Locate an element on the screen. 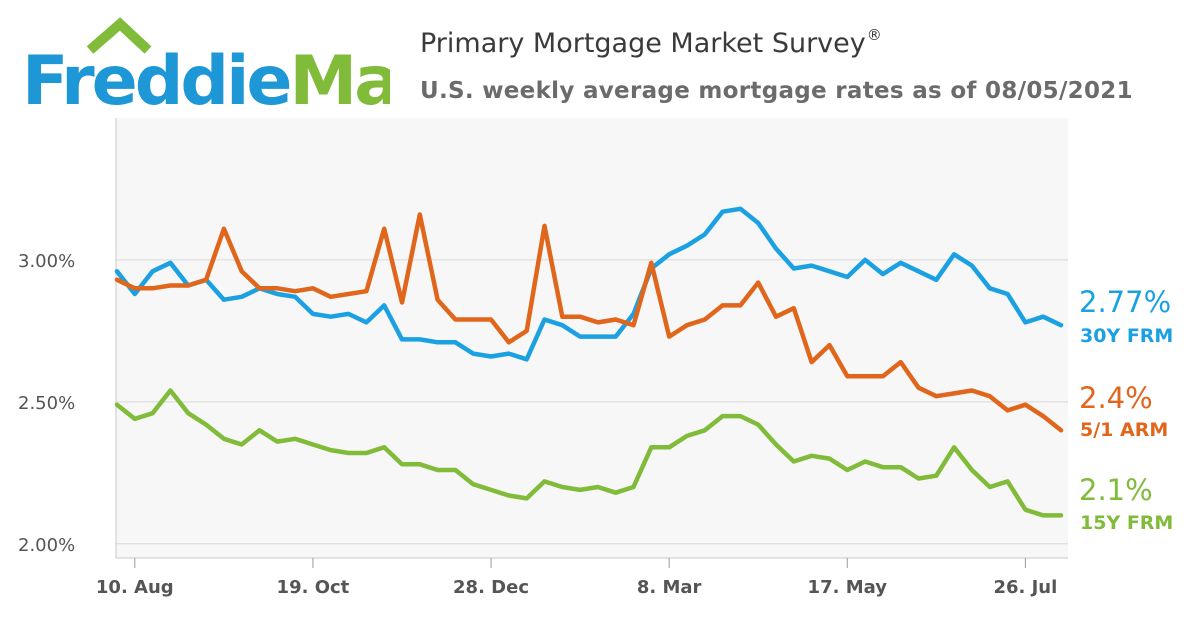 This screenshot has width=1200, height=630. y-axis-labels: 2.00% 2.50% 3.00% is located at coordinates (46, 403).